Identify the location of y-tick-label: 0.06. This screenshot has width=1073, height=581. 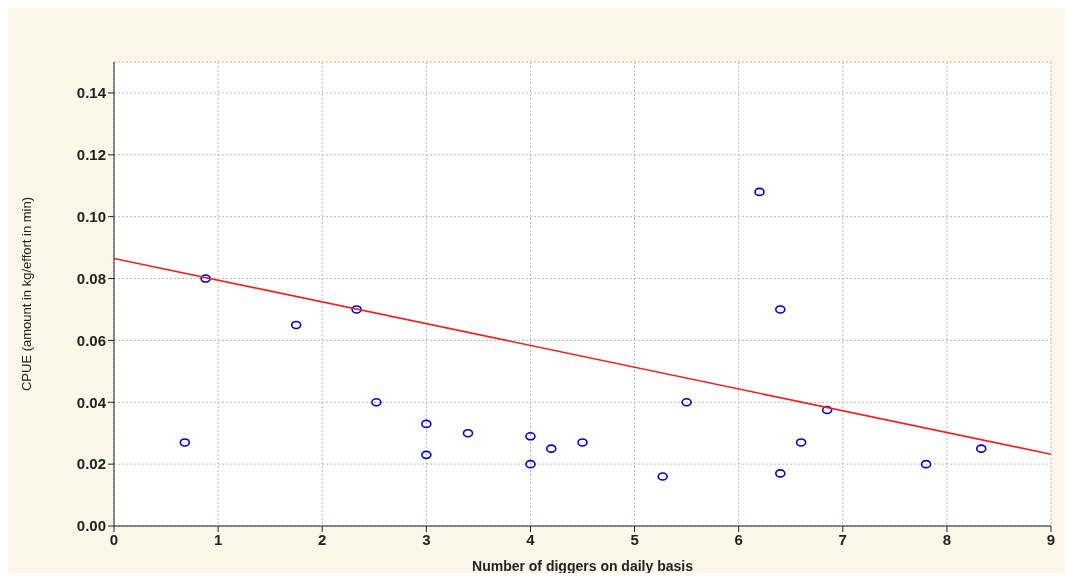
(91, 340).